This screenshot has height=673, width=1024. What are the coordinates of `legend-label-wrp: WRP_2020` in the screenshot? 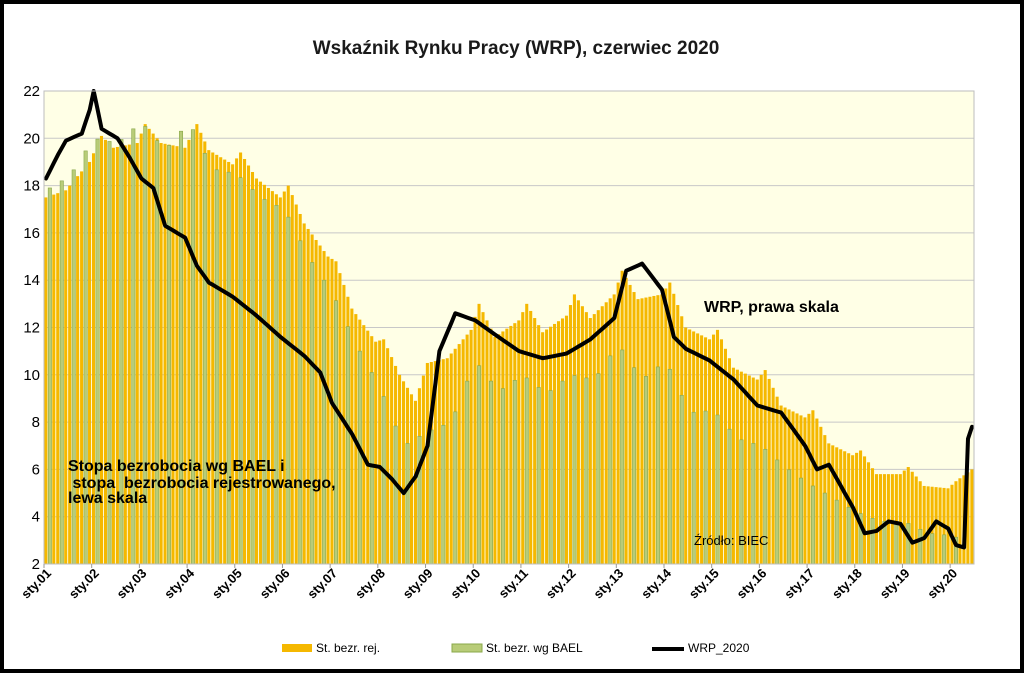 It's located at (719, 648).